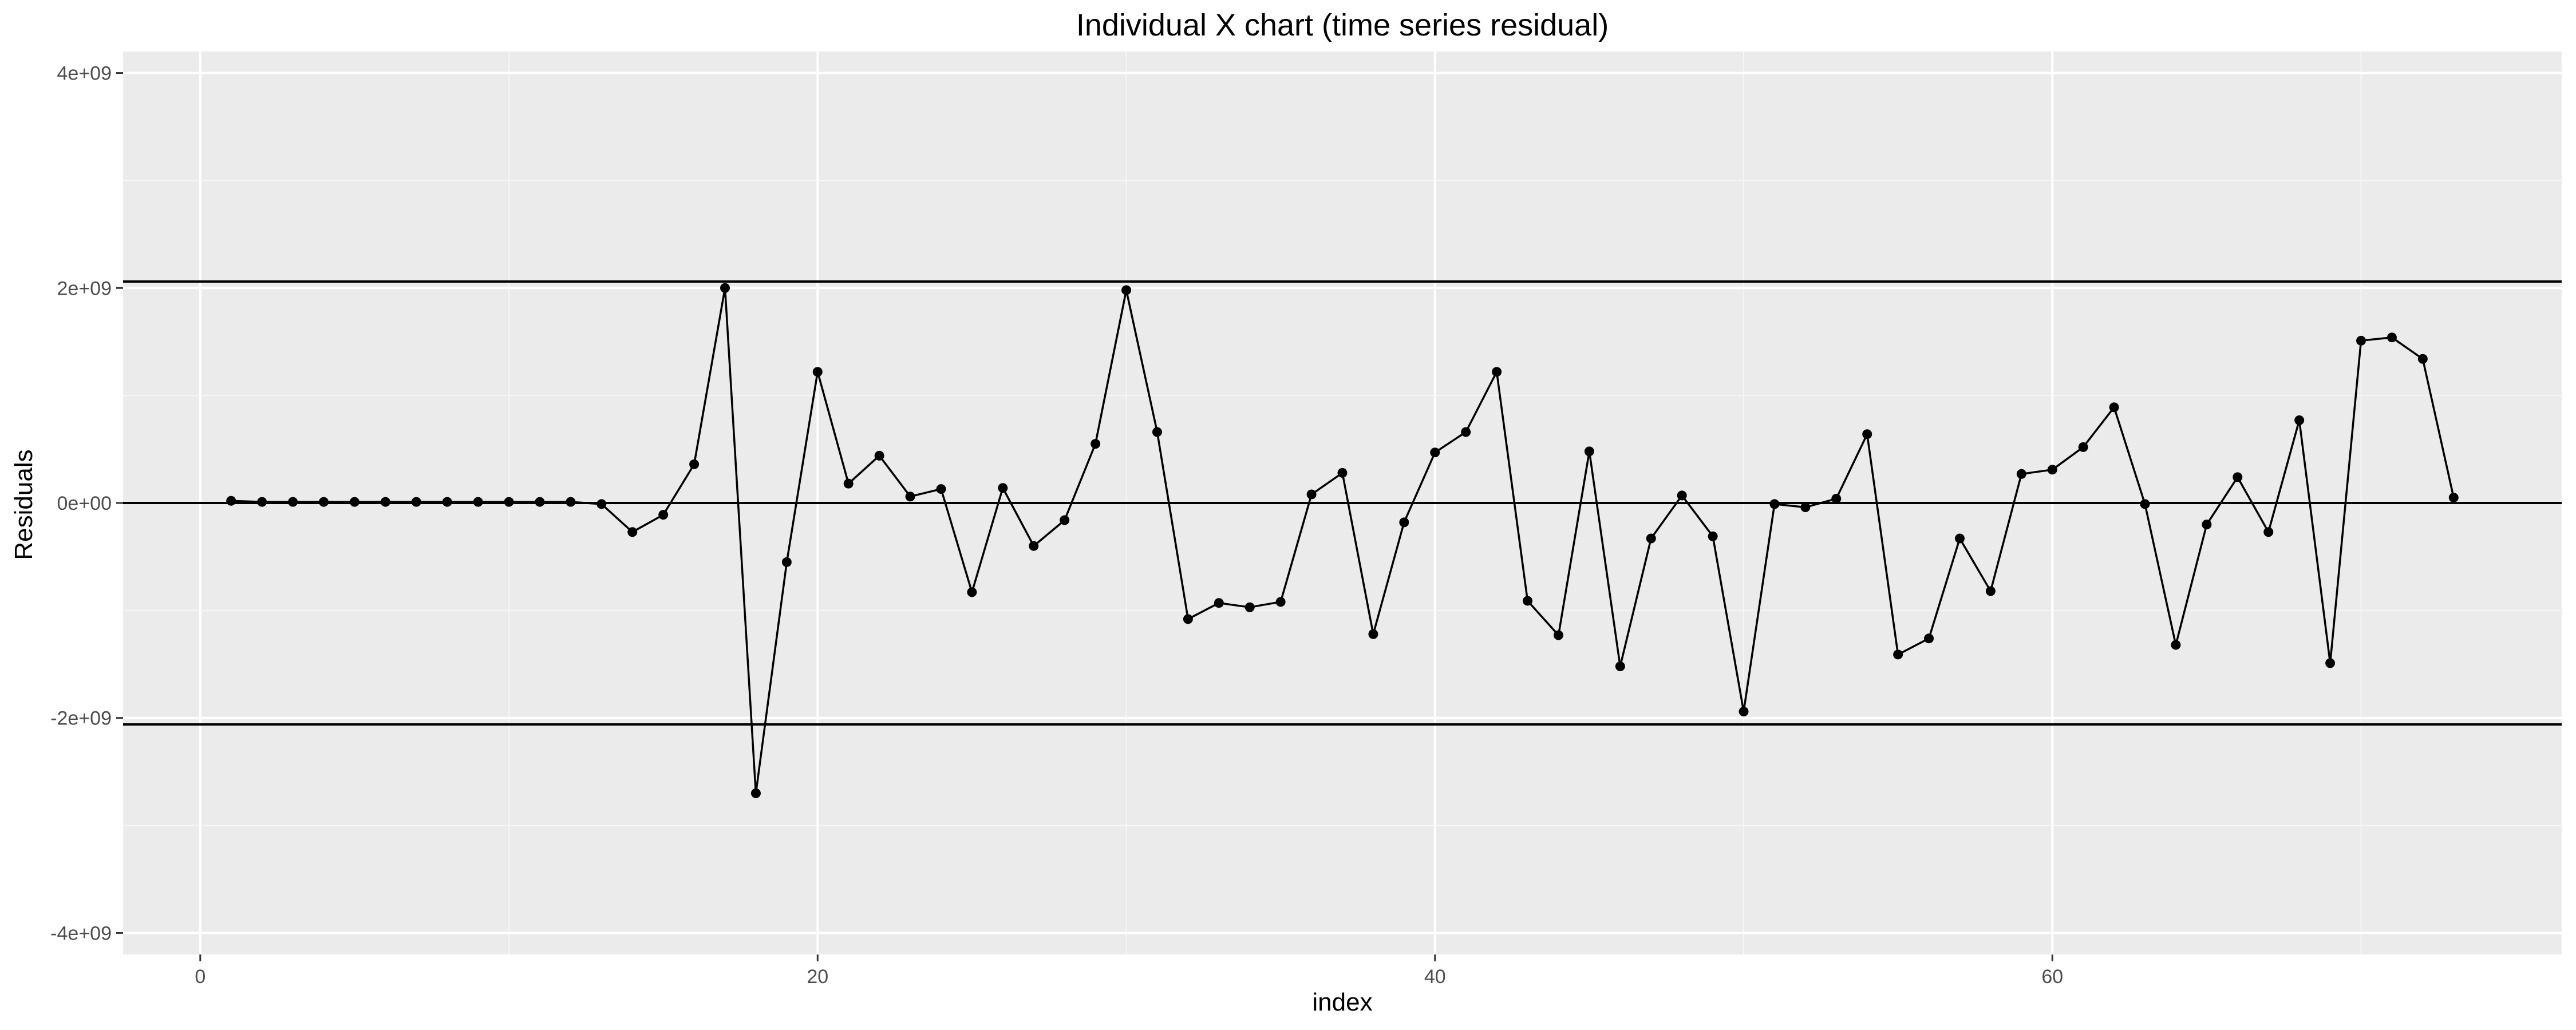  What do you see at coordinates (200, 977) in the screenshot?
I see `x-tick-label: 0` at bounding box center [200, 977].